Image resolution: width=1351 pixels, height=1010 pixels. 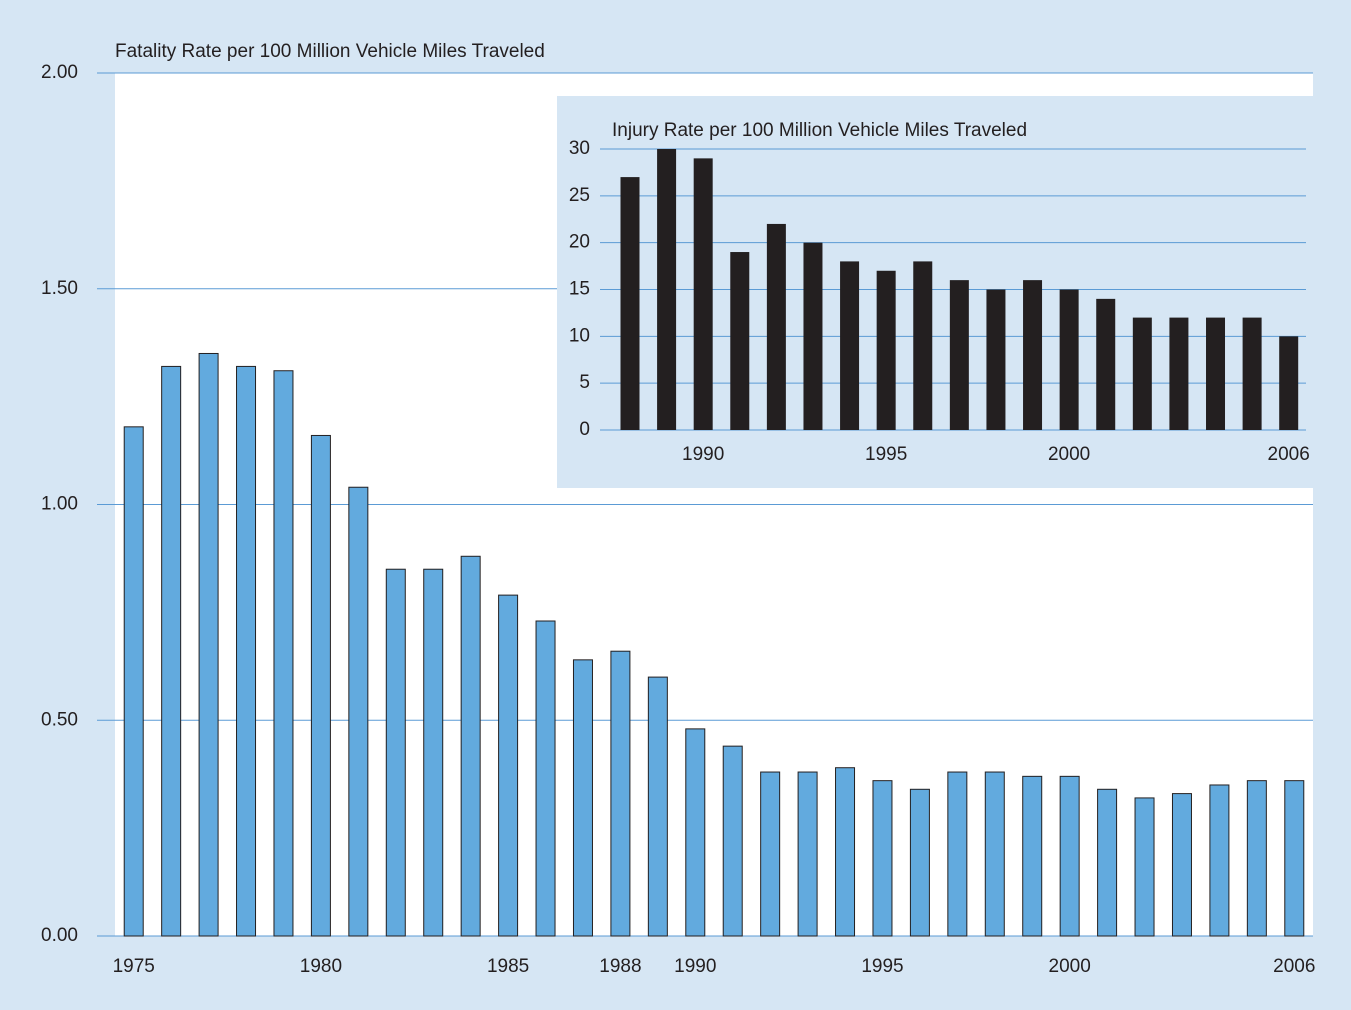 What do you see at coordinates (579, 148) in the screenshot?
I see `y-tick-label: 30` at bounding box center [579, 148].